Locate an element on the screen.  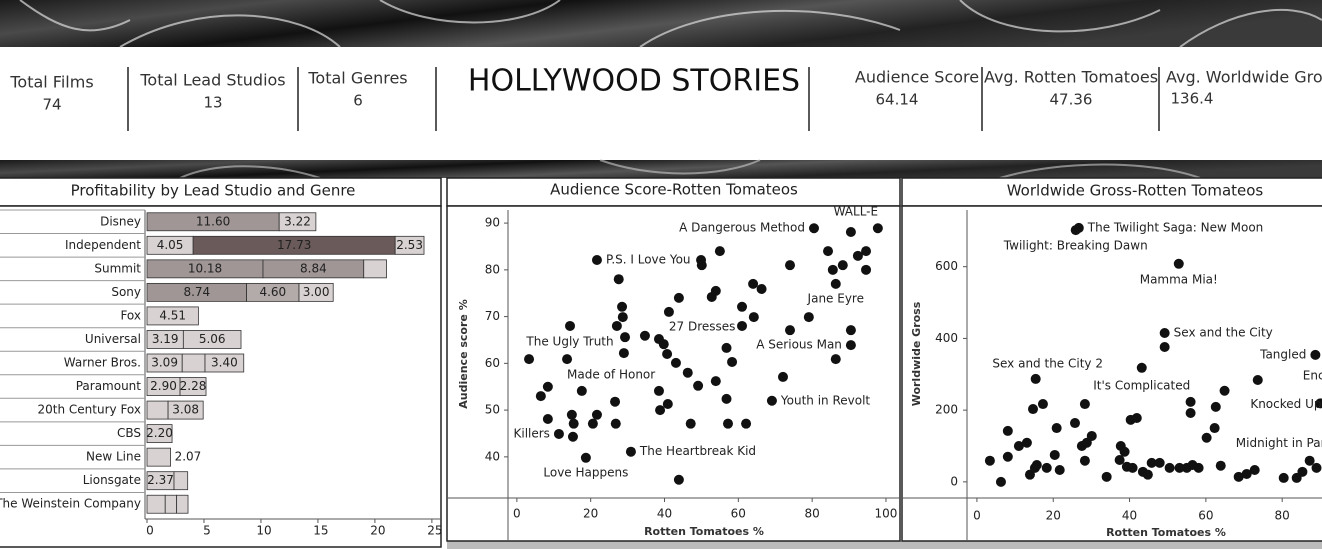
point-label: A Serious Man is located at coordinates (799, 345).